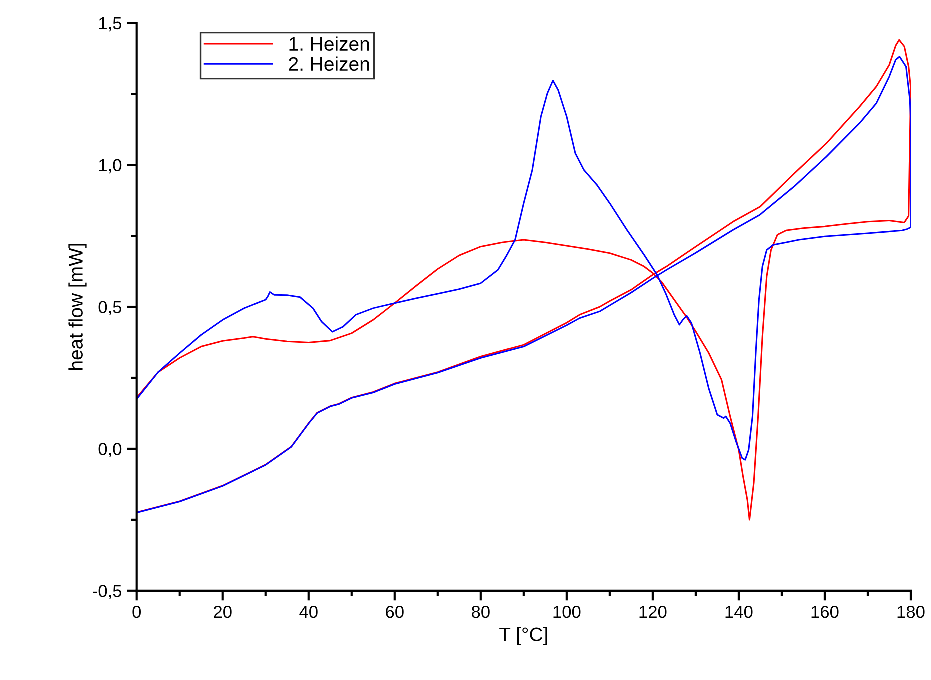  What do you see at coordinates (395, 612) in the screenshot?
I see `x-tick-label: 60` at bounding box center [395, 612].